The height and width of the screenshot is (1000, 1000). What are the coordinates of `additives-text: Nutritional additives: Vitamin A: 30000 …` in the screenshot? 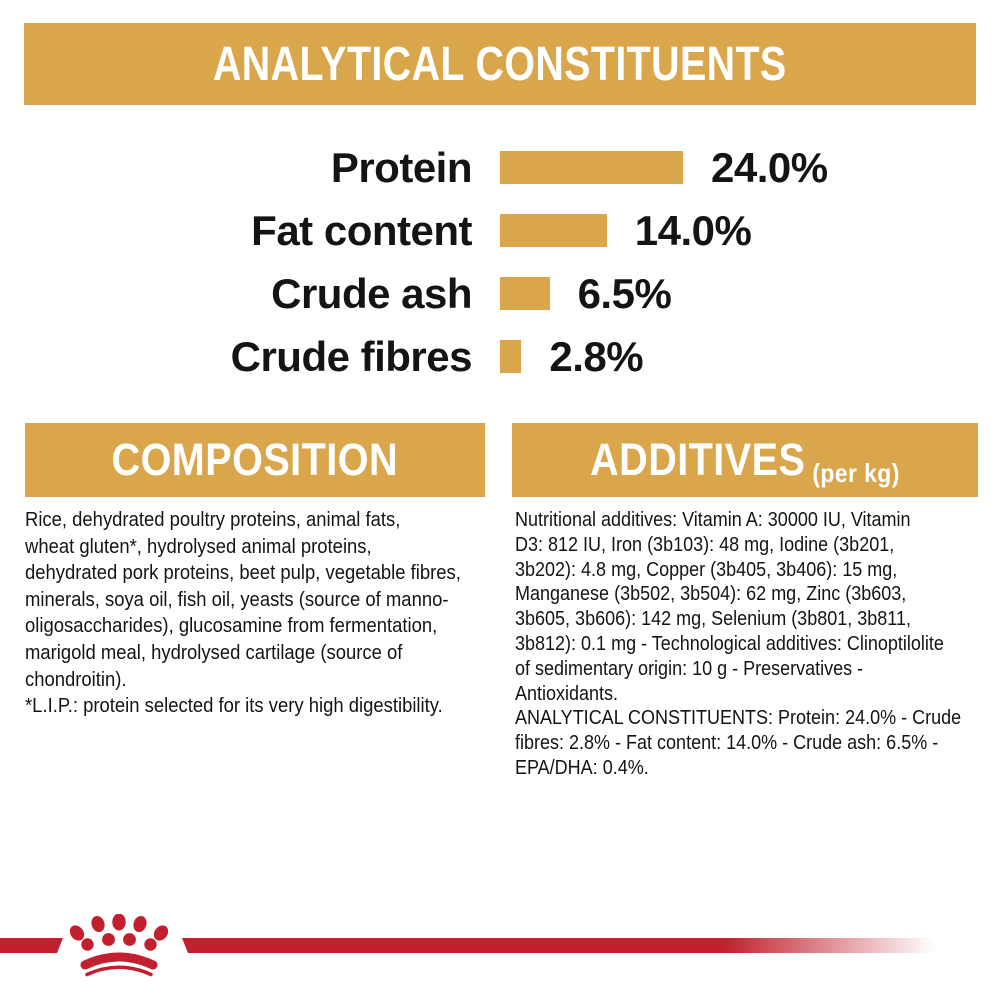 It's located at (738, 644).